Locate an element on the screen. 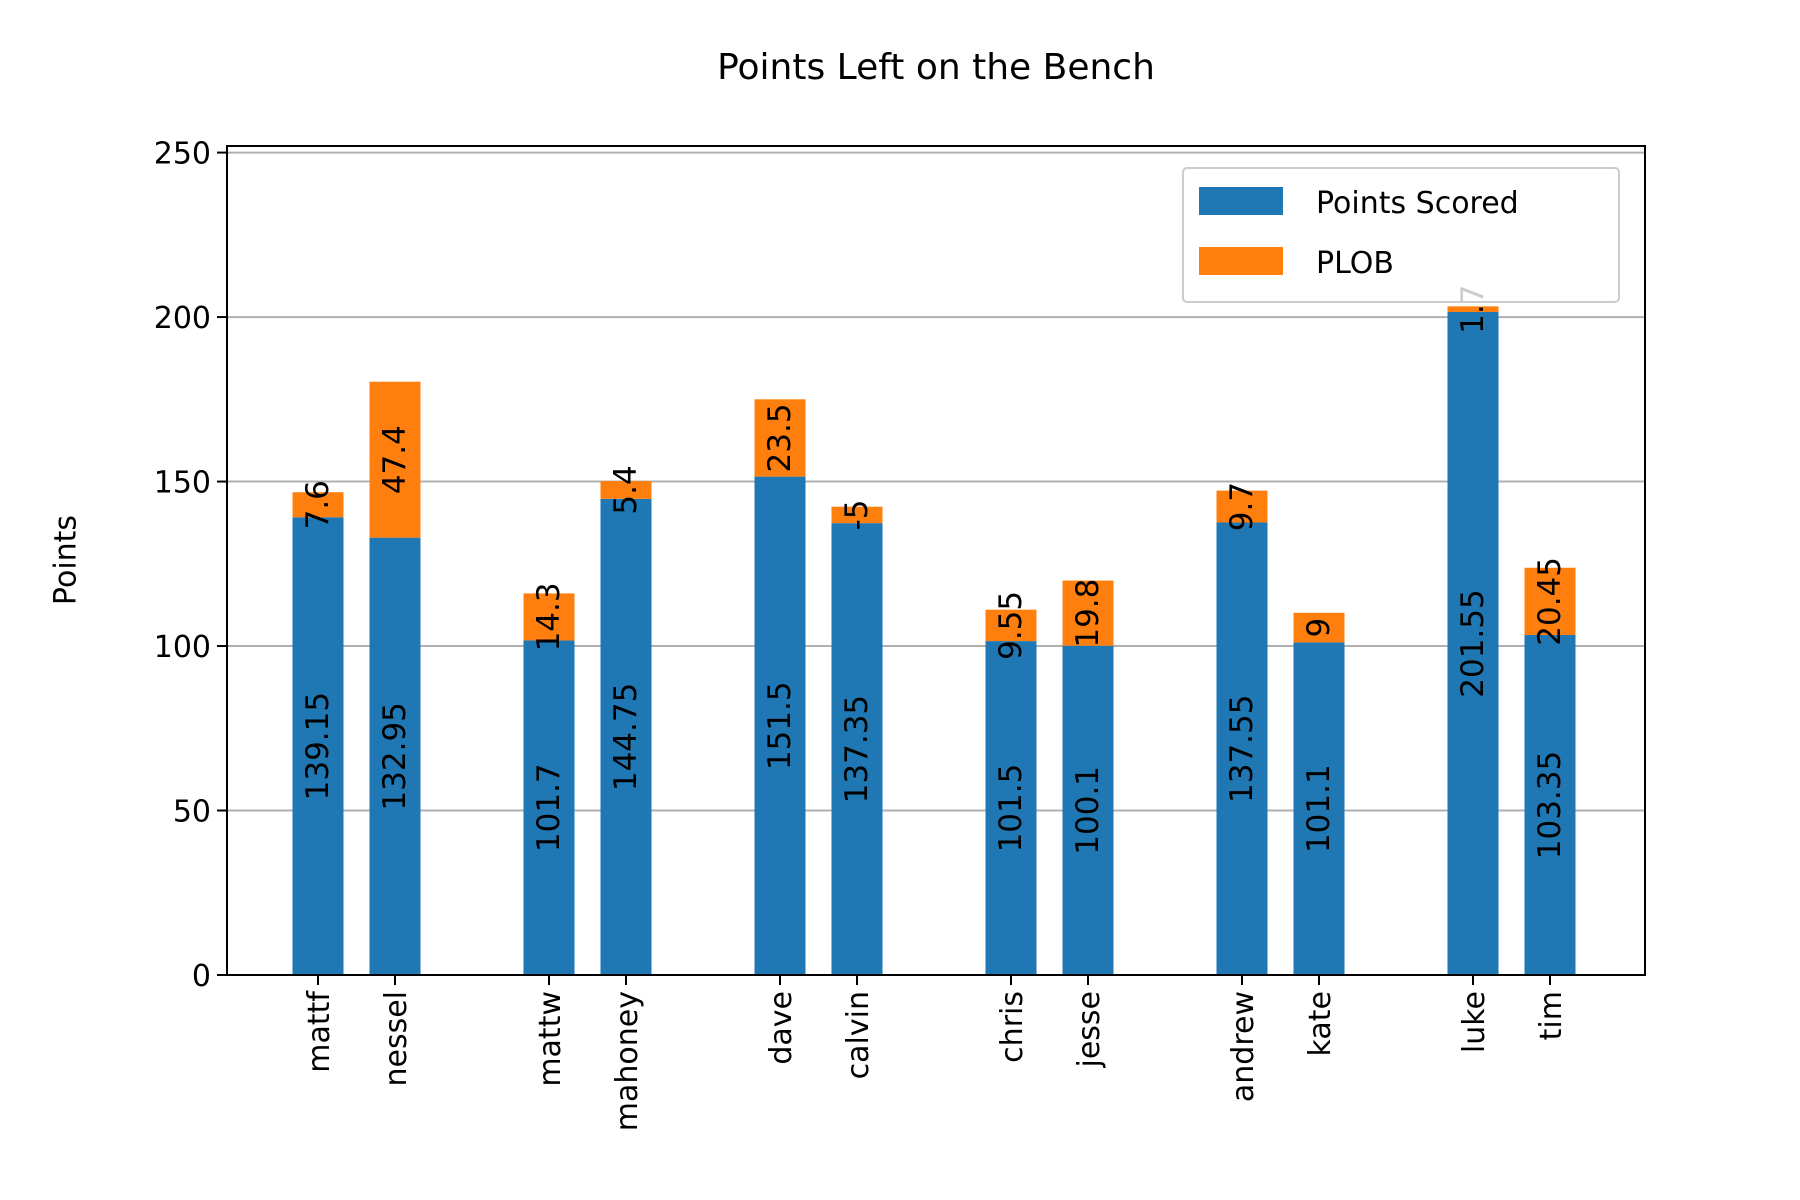  bar-label-plob: 5.4 is located at coordinates (626, 489).